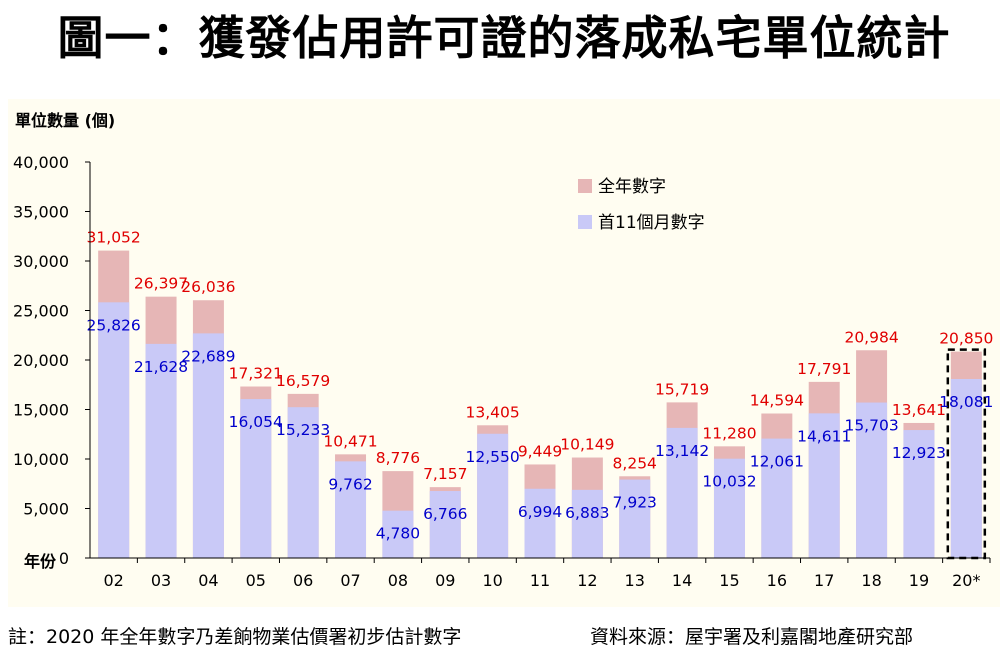 The image size is (1008, 665). I want to click on source-note: 資料來源：屋宇署及利嘉閣地產研究部, so click(752, 637).